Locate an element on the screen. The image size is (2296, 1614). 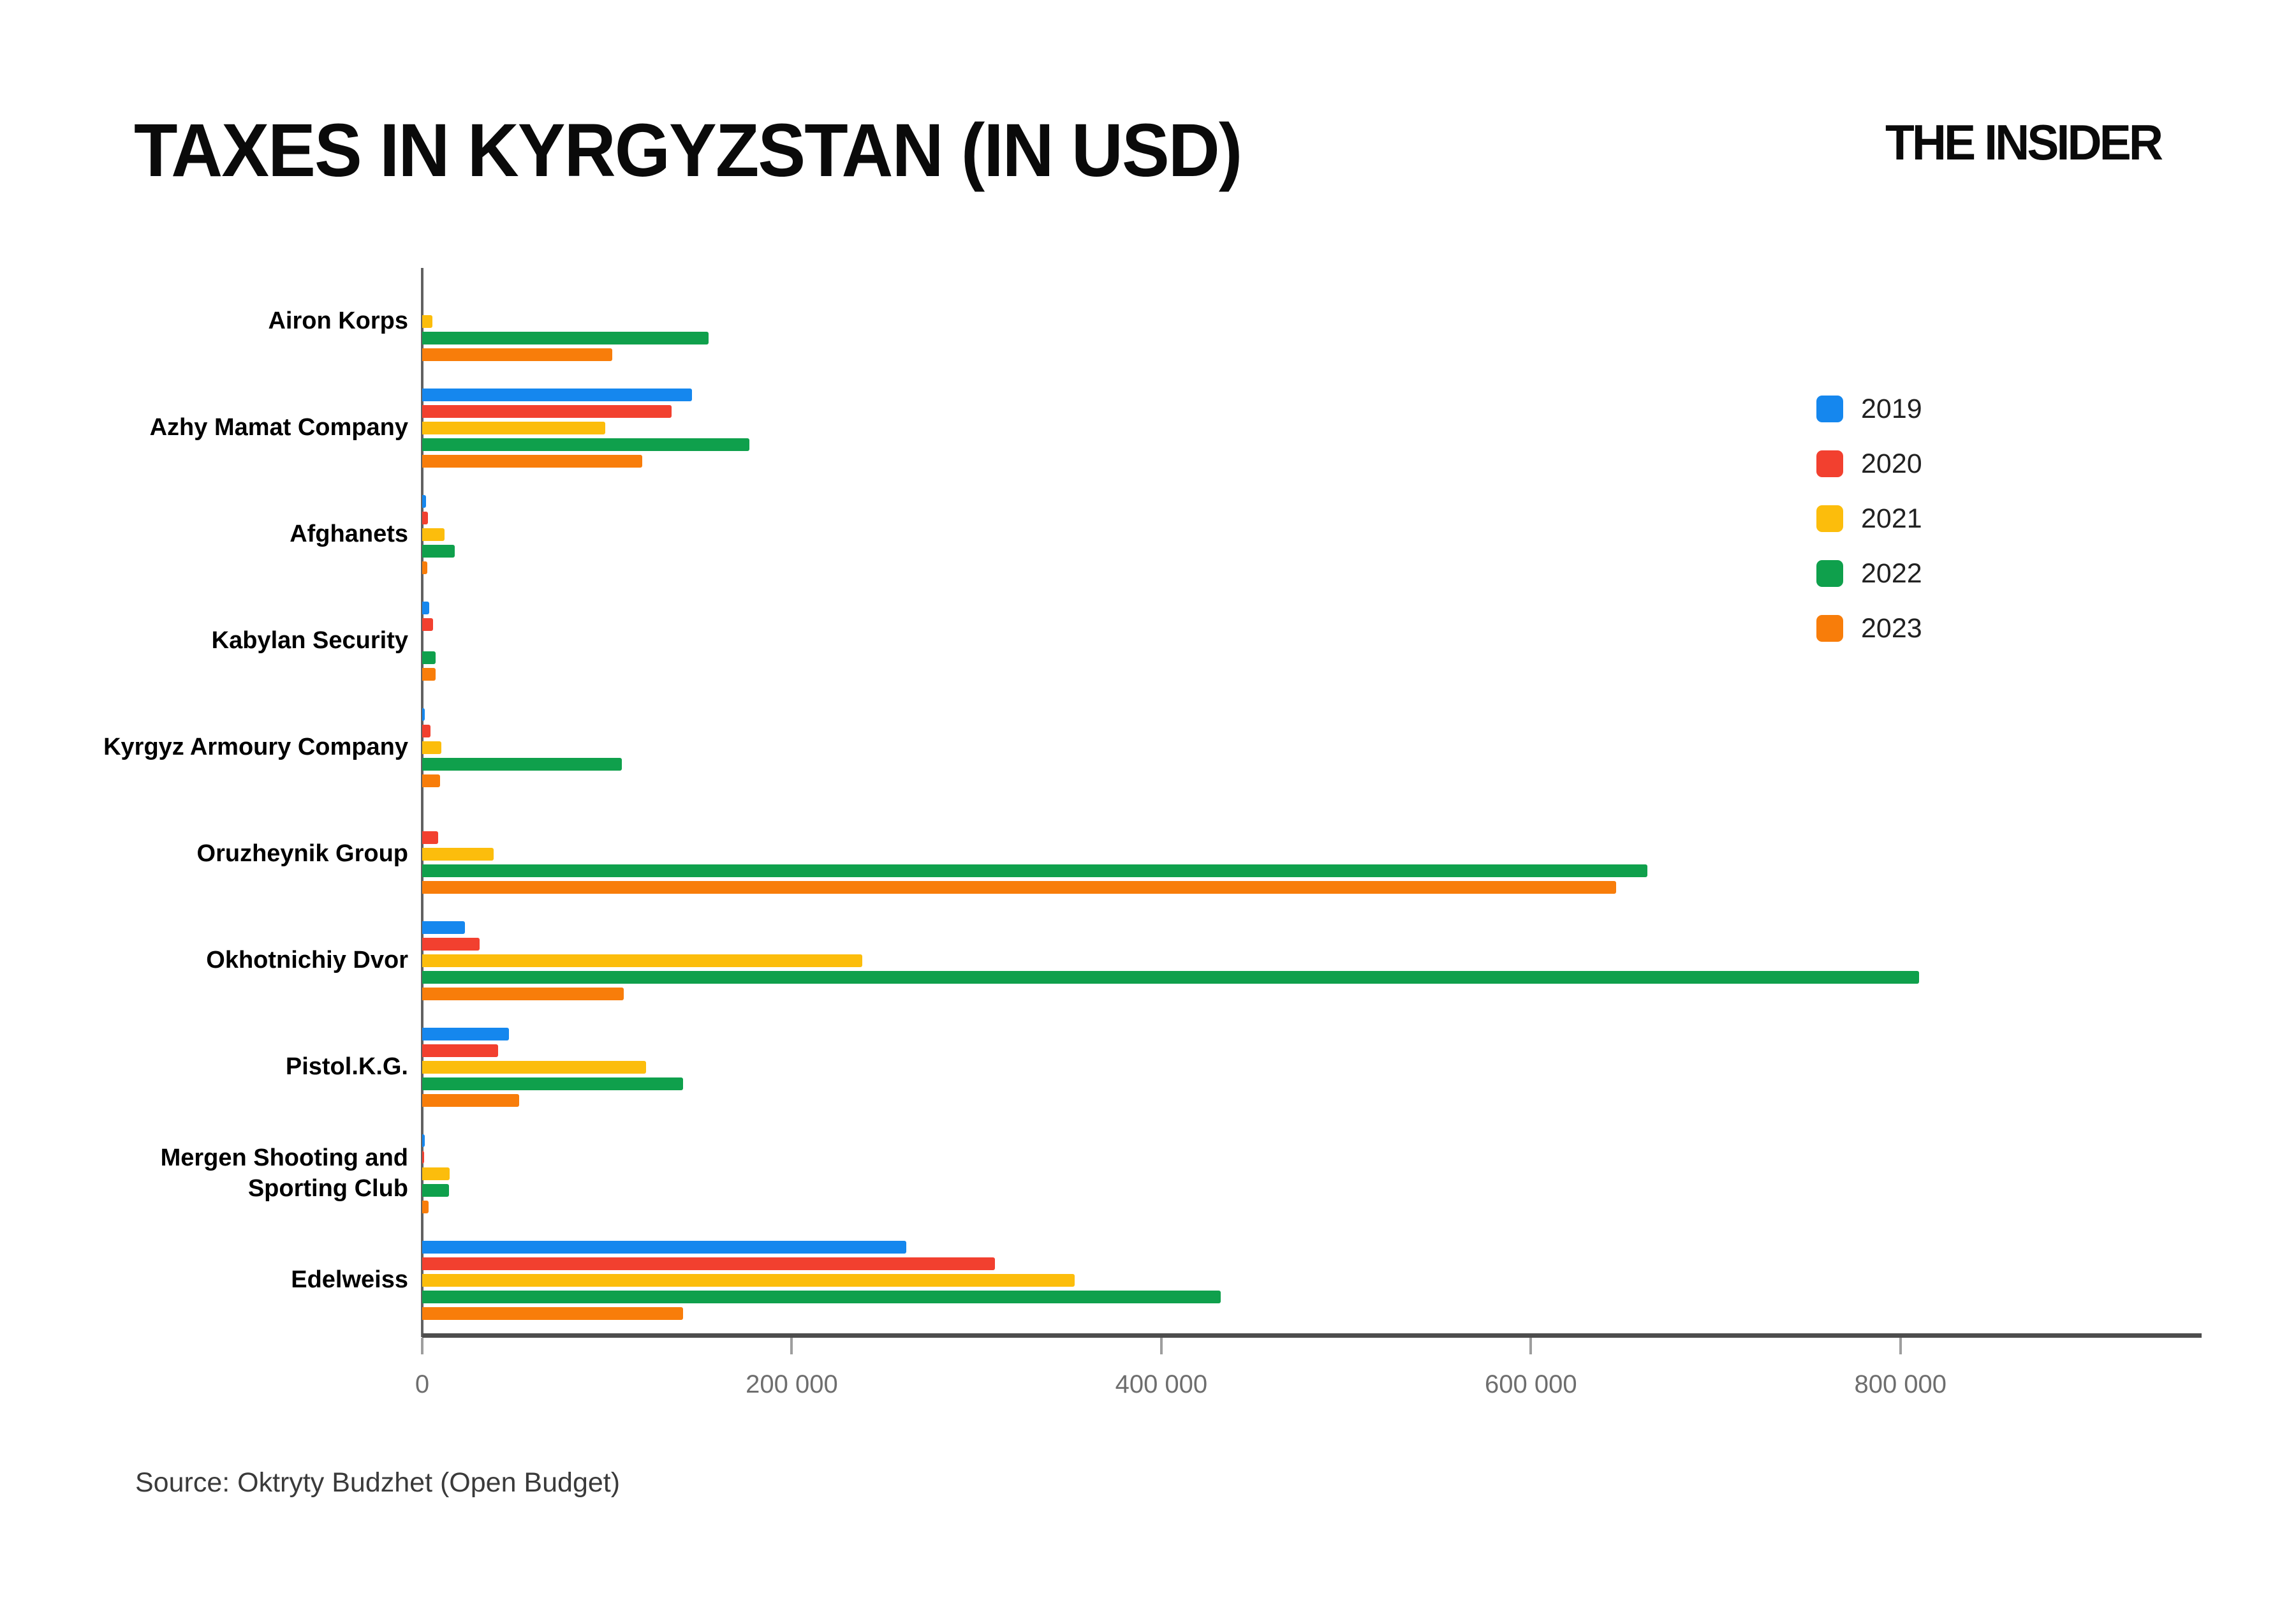
legend-item-2020: 2020 is located at coordinates (1869, 463).